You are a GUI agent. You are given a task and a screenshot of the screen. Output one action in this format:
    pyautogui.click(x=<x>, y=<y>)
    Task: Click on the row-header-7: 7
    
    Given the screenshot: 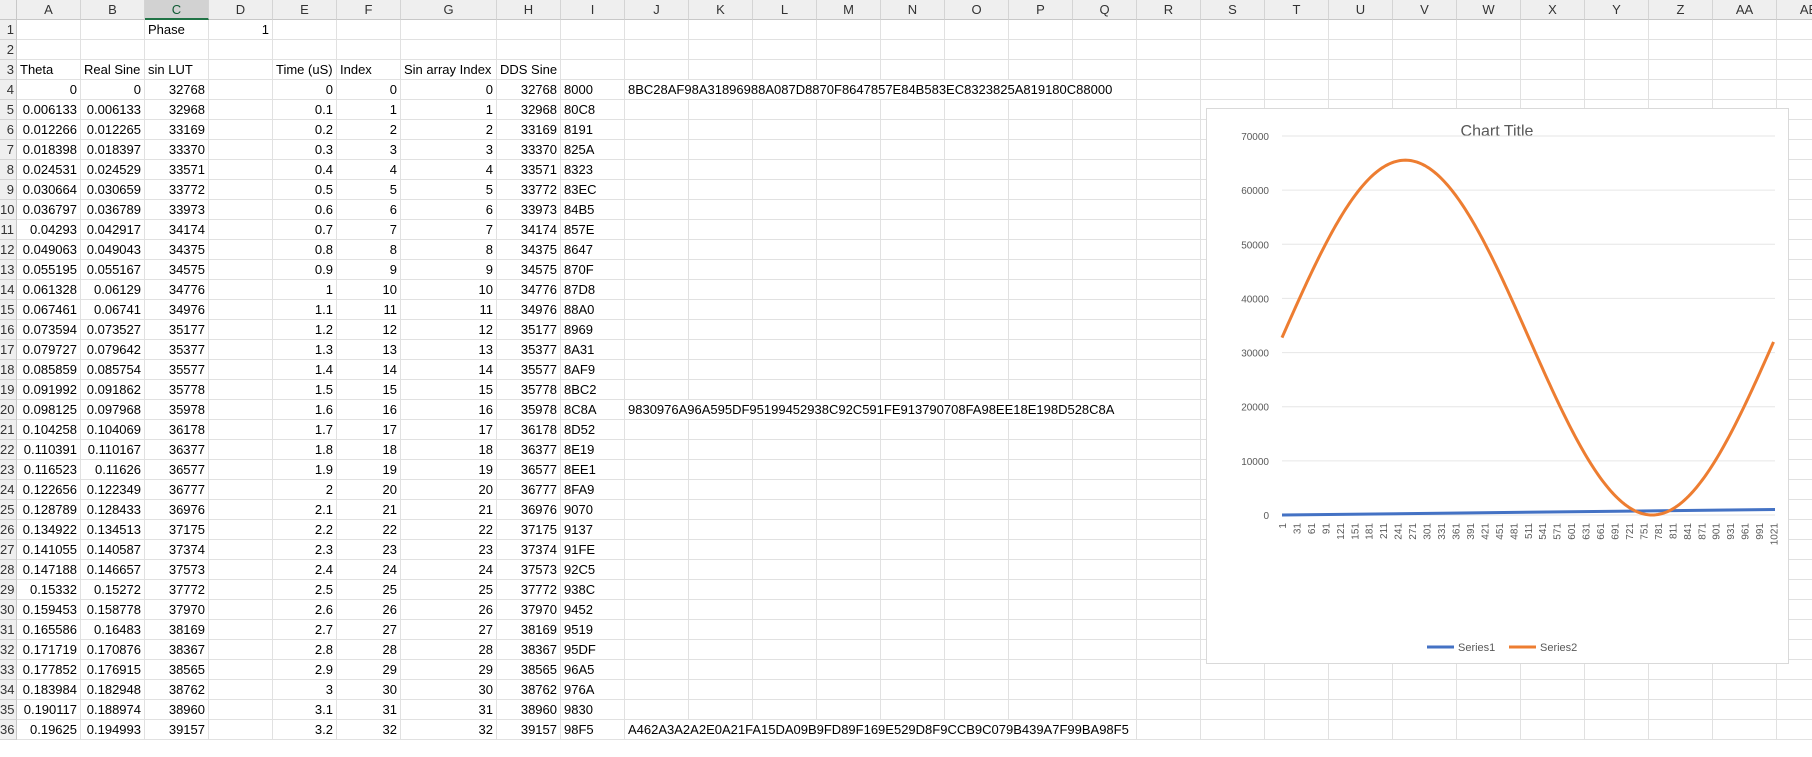 What is the action you would take?
    pyautogui.click(x=8, y=150)
    